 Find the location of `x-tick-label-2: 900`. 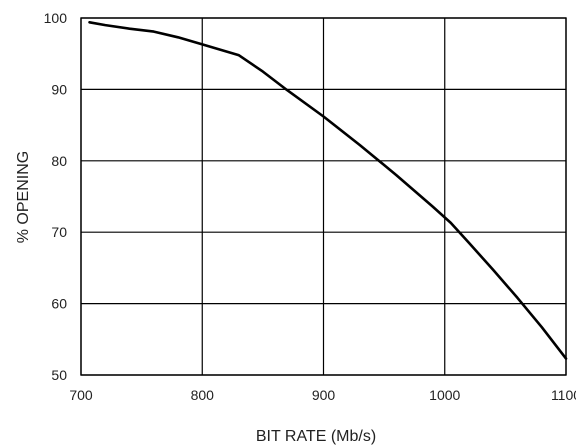

x-tick-label-2: 900 is located at coordinates (324, 395).